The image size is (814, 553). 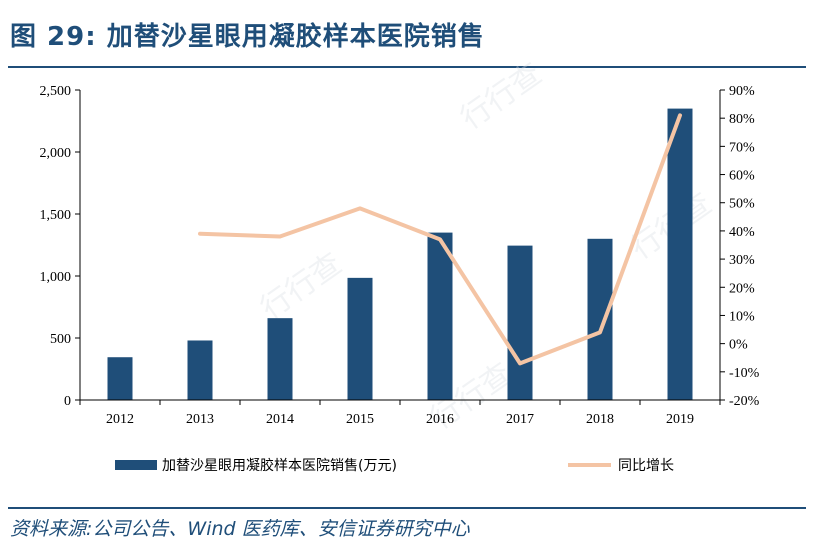 What do you see at coordinates (440, 419) in the screenshot?
I see `x-tick-label-2016: 2016` at bounding box center [440, 419].